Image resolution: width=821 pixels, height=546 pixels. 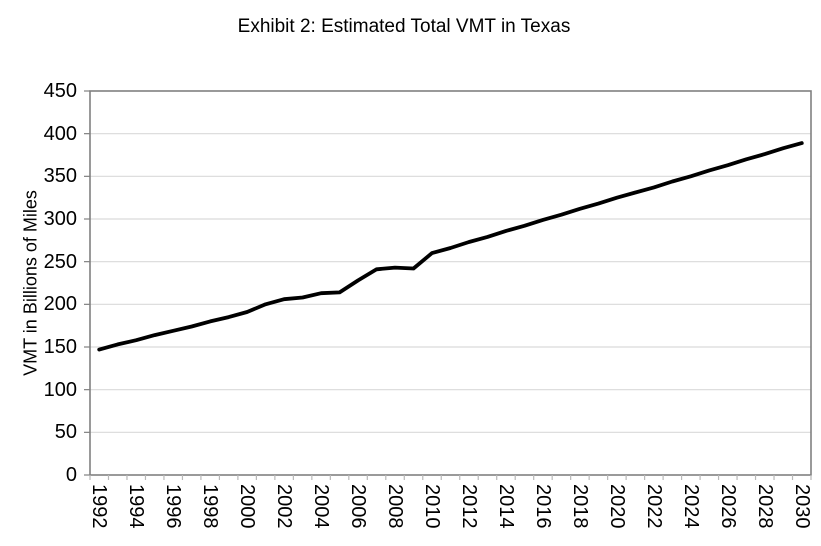 What do you see at coordinates (60, 219) in the screenshot?
I see `y-tick-label-300: 300` at bounding box center [60, 219].